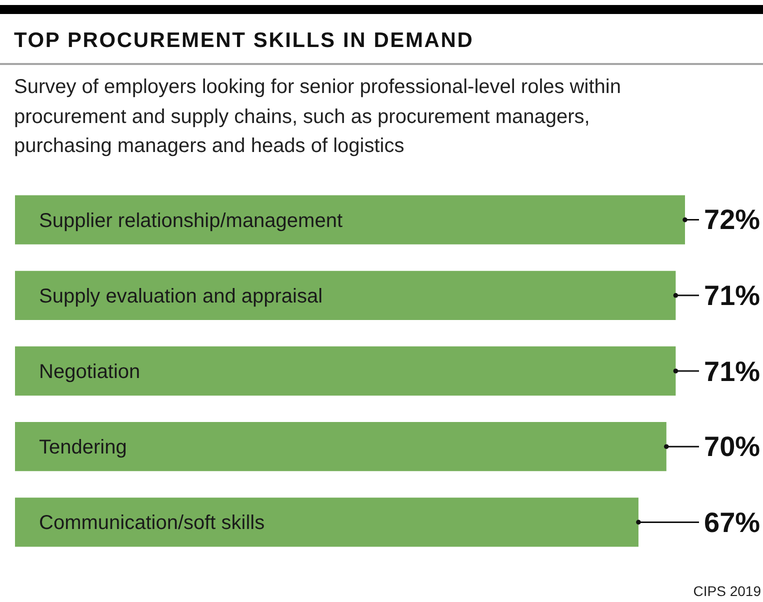 Image resolution: width=763 pixels, height=602 pixels. Describe the element at coordinates (152, 523) in the screenshot. I see `y-tick-label: Communication/soft skills` at that location.